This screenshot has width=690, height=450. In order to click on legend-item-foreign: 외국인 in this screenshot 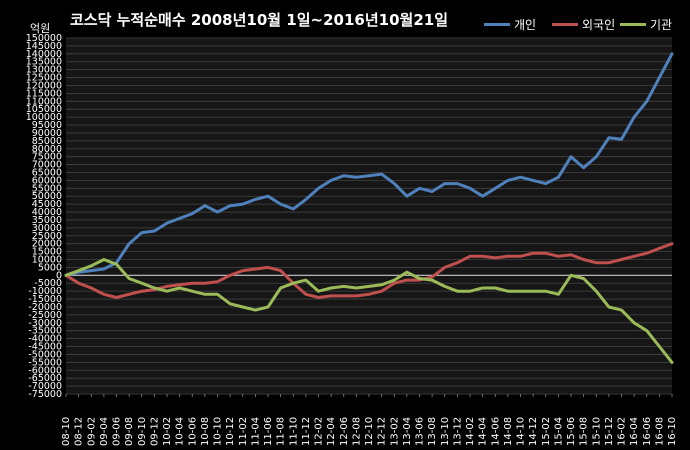, I will do `click(583, 24)`.